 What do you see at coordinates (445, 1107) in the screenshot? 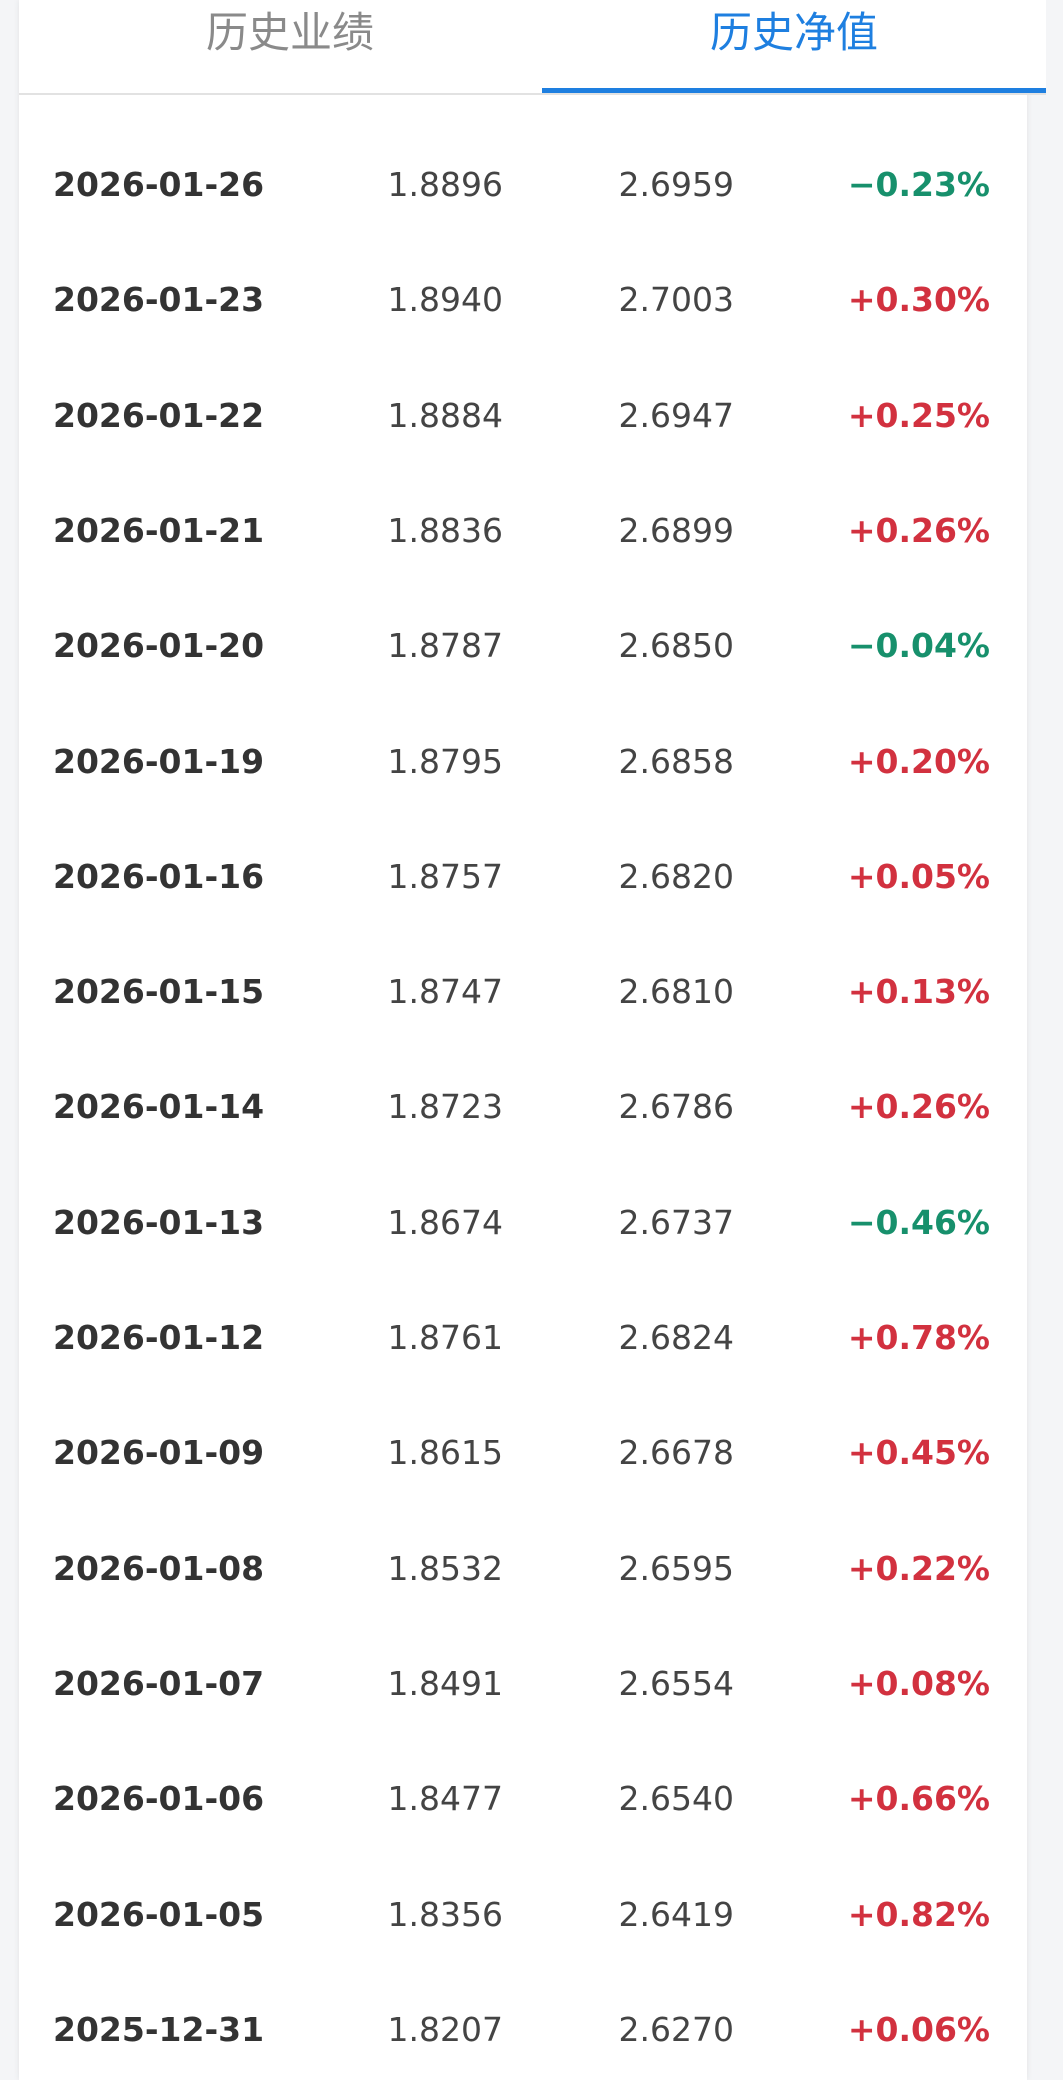
I see `cell: 1.8723` at bounding box center [445, 1107].